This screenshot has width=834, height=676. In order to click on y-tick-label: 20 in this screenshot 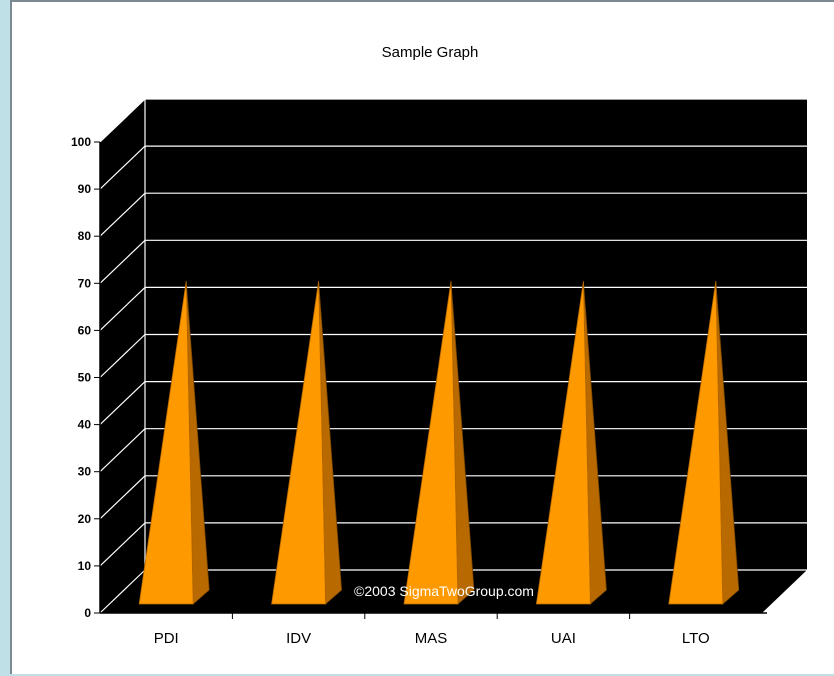, I will do `click(85, 519)`.